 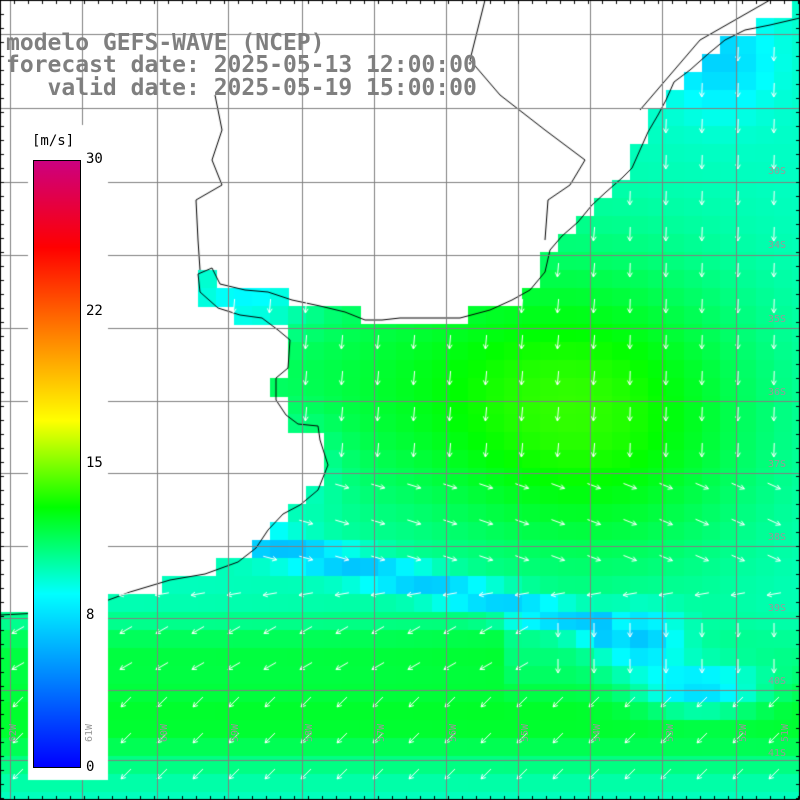 I want to click on lon-label: 51W, so click(x=785, y=732).